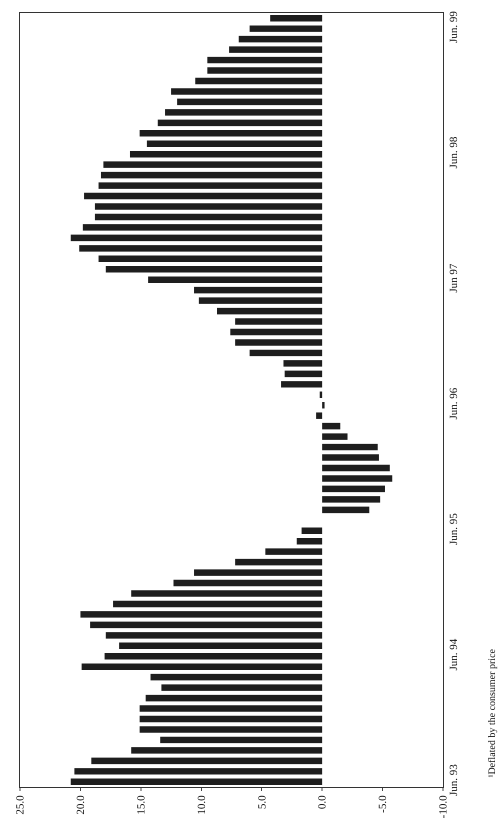  What do you see at coordinates (454, 780) in the screenshot?
I see `y-tick-label: Jun. 93` at bounding box center [454, 780].